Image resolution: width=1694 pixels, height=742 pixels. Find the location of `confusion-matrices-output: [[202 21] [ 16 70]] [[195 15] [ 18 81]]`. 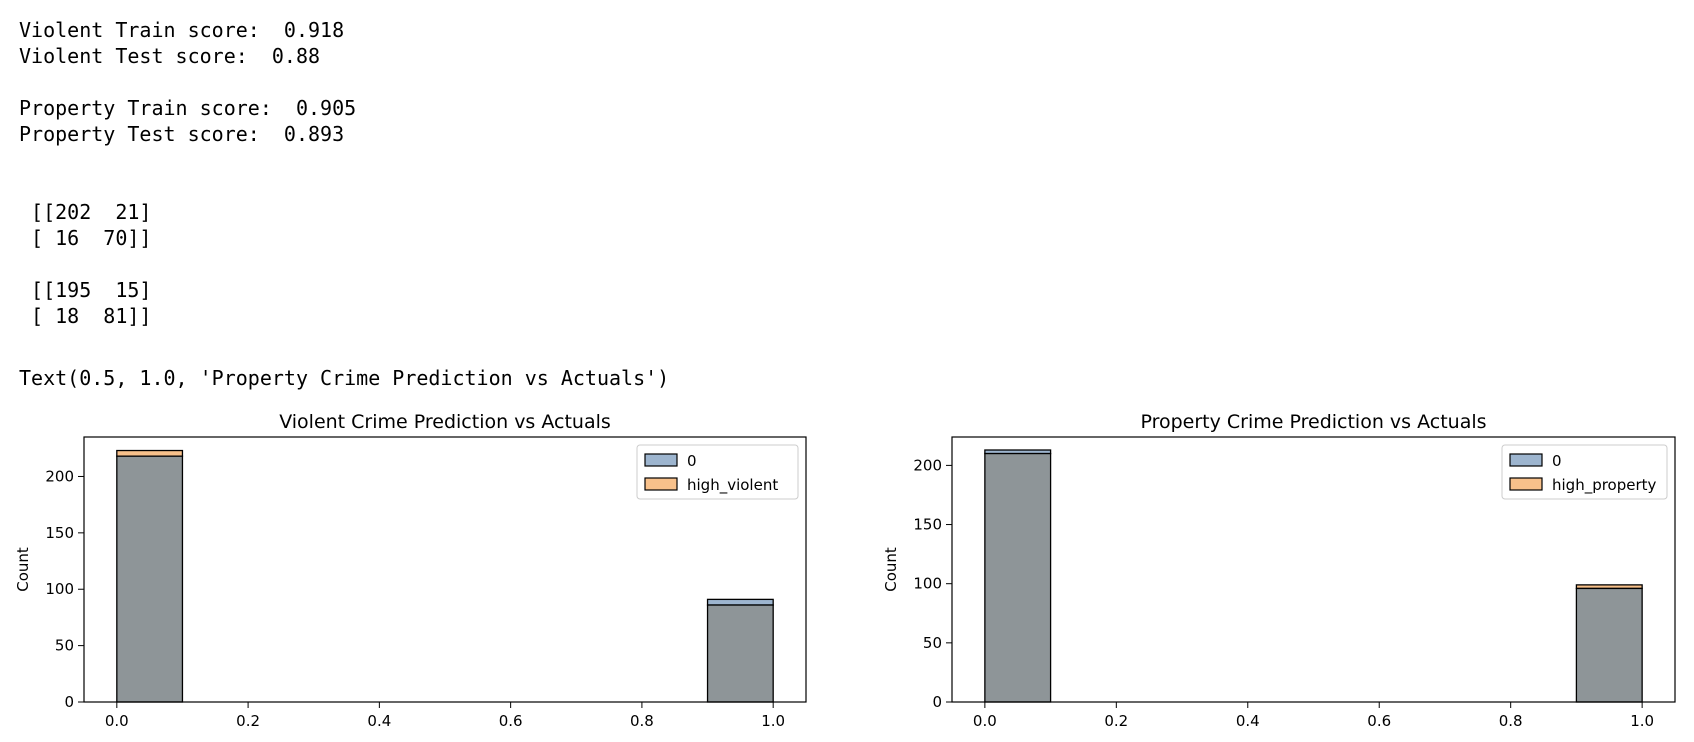

confusion-matrices-output: [[202 21] [ 16 70]] [[195 15] [ 18 81]] is located at coordinates (91, 264).